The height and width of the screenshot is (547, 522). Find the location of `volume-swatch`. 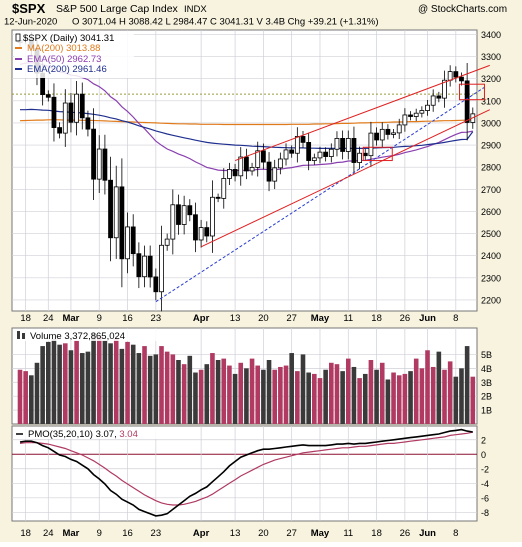

volume-swatch is located at coordinates (18, 335).